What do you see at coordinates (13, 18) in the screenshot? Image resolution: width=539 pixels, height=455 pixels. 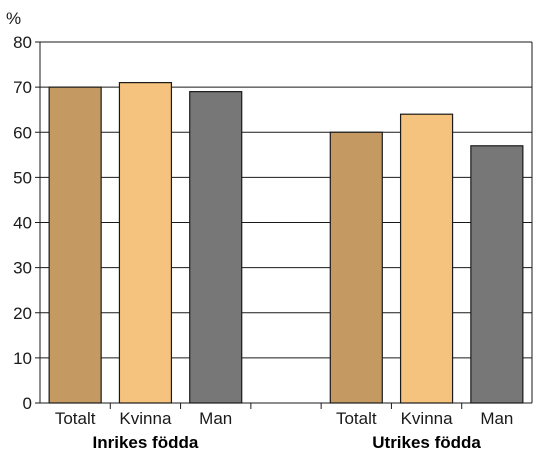 I see `y-axis-unit-label: %` at bounding box center [13, 18].